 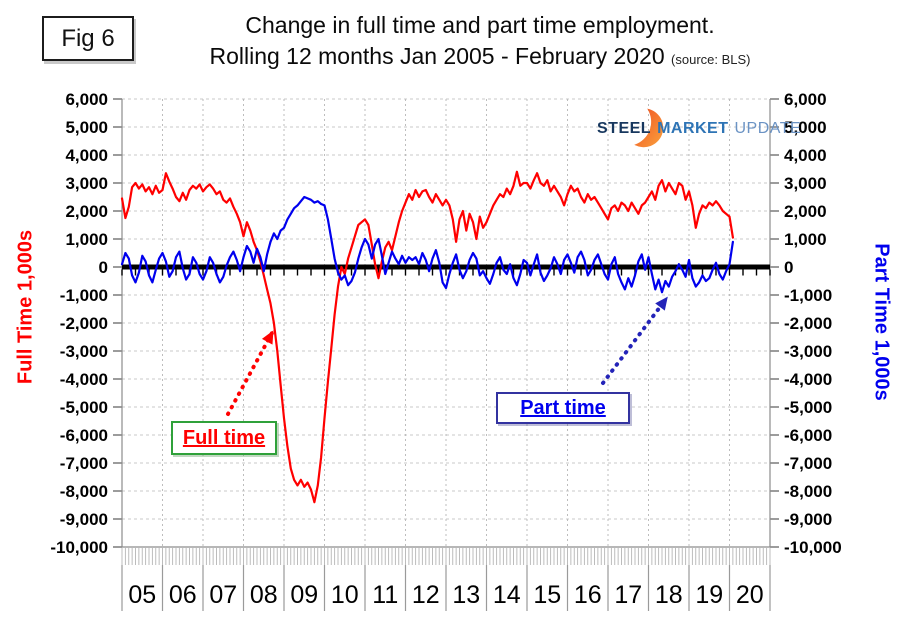 What do you see at coordinates (304, 595) in the screenshot?
I see `svg-text: 09` at bounding box center [304, 595].